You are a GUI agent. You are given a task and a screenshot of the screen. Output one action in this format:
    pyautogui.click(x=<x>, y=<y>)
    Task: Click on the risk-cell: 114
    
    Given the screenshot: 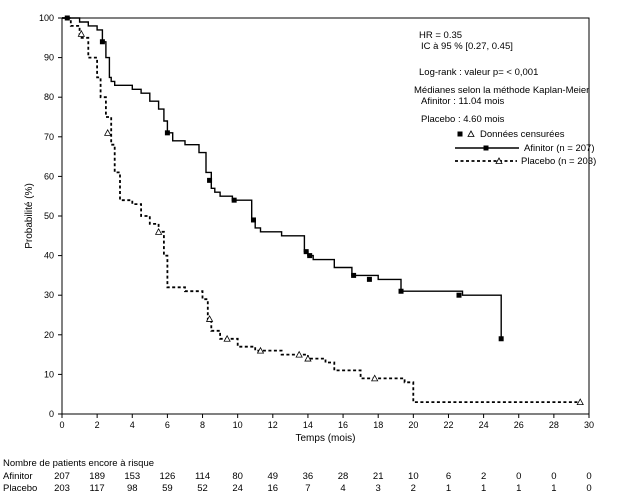 What is the action you would take?
    pyautogui.click(x=202, y=476)
    